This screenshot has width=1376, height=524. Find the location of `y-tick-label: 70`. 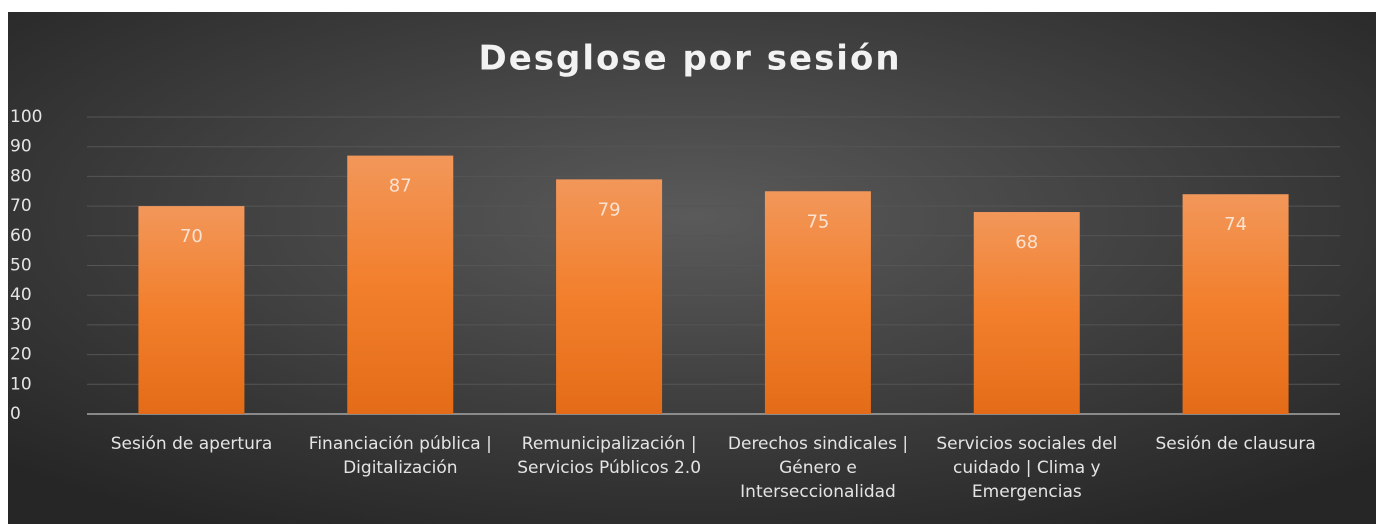

y-tick-label: 70 is located at coordinates (21, 206).